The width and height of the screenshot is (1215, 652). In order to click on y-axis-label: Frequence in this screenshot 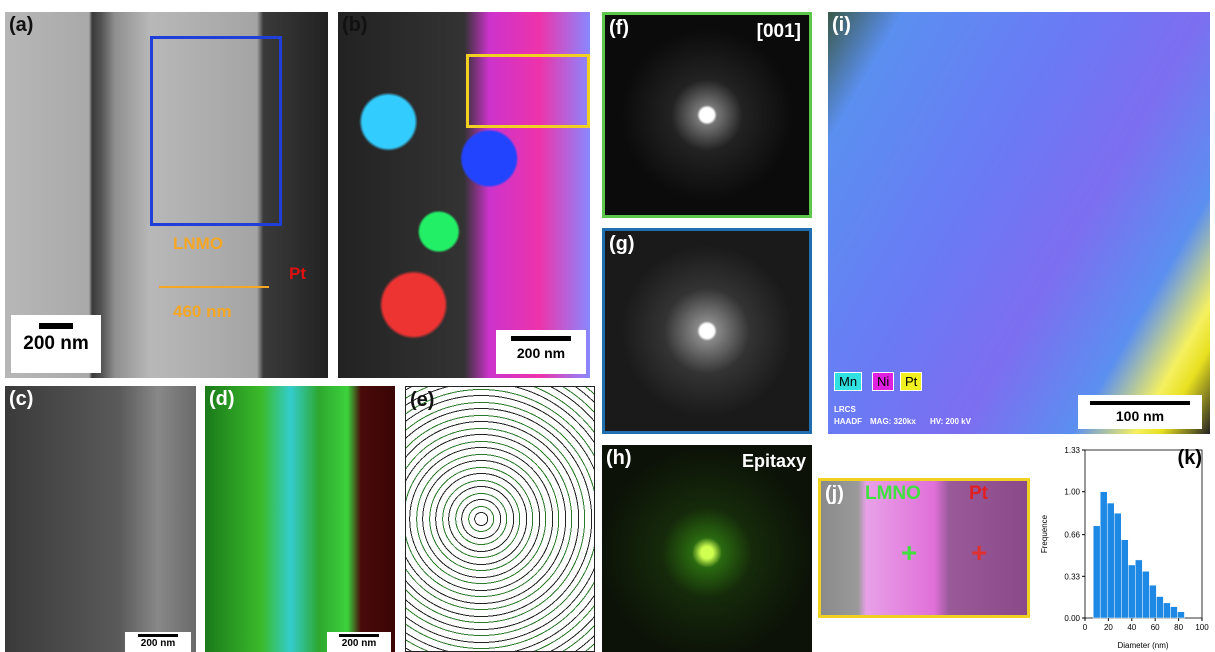, I will do `click(1044, 533)`.